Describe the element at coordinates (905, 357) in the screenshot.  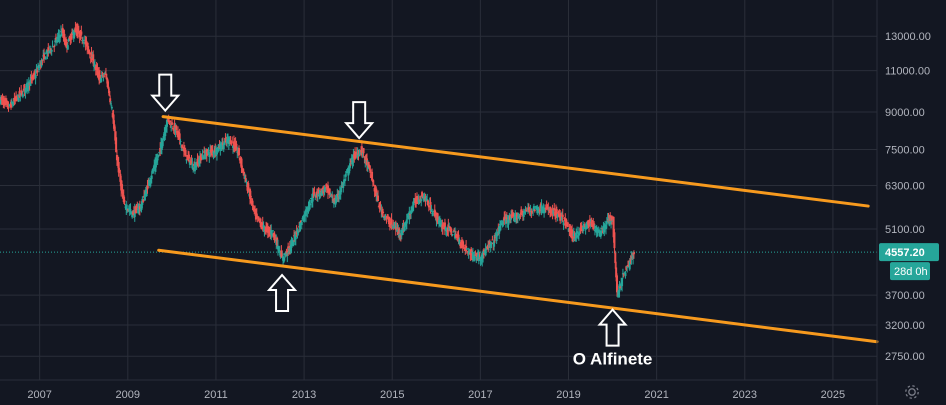
I see `price-tick-label: 2750.00` at that location.